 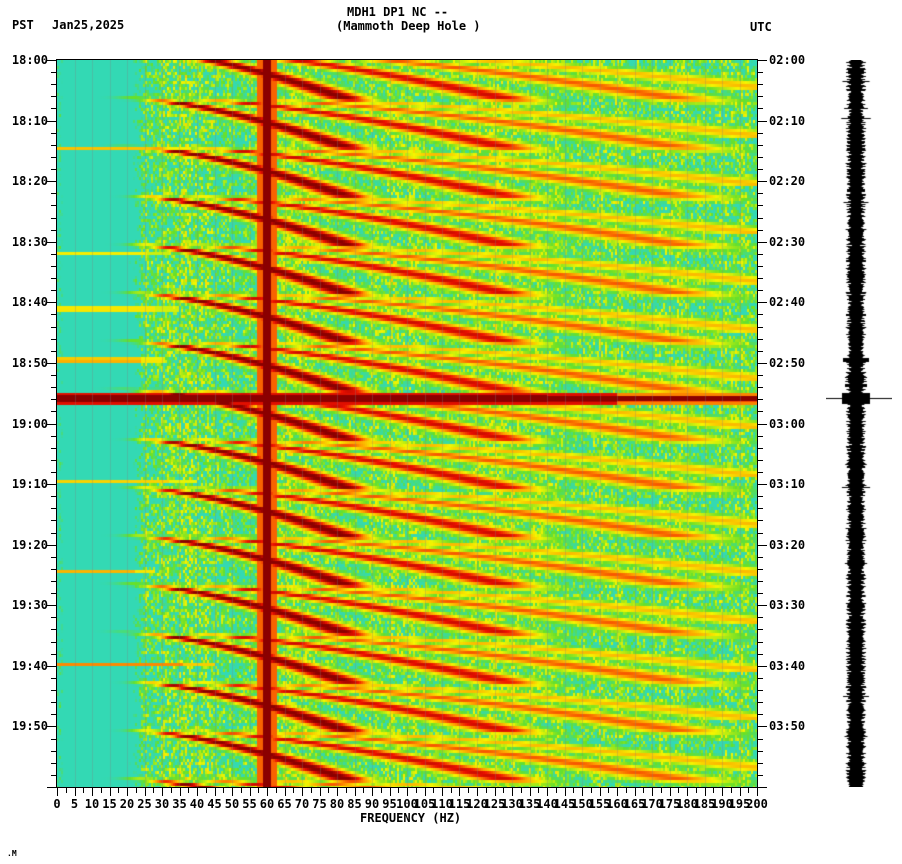 What do you see at coordinates (704, 804) in the screenshot?
I see `frequency-label: 185` at bounding box center [704, 804].